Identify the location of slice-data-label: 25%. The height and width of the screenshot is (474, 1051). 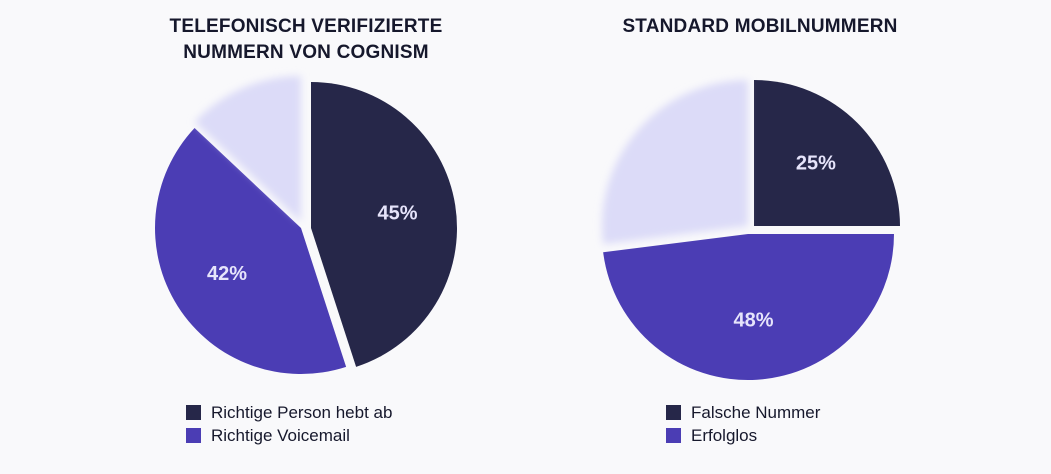
(816, 163).